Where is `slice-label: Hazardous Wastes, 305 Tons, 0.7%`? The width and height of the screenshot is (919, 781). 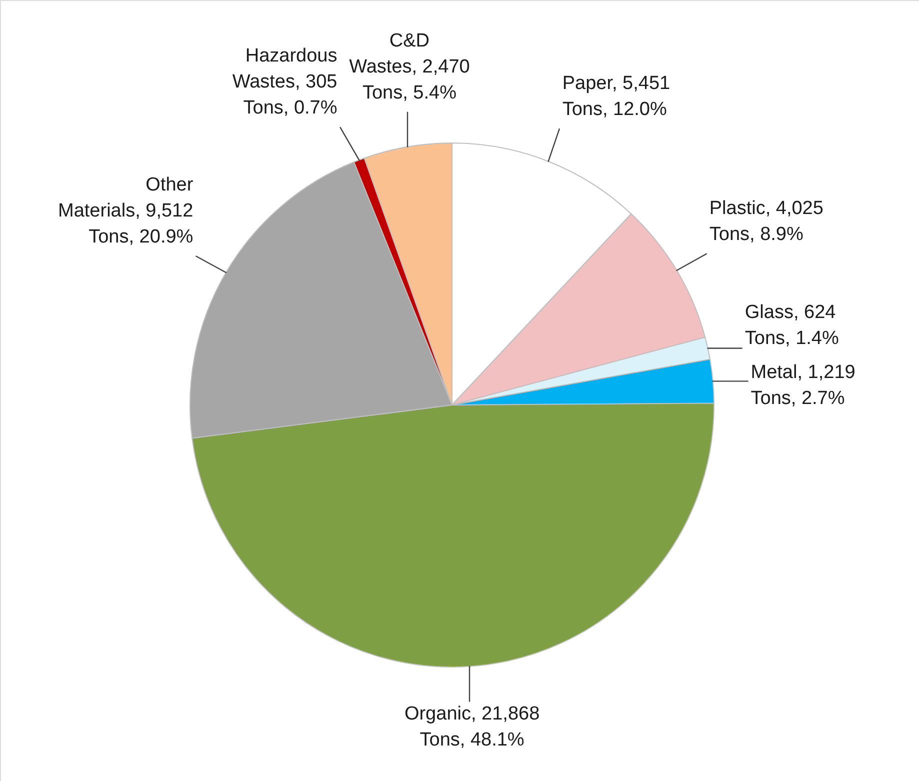
slice-label: Hazardous Wastes, 305 Tons, 0.7% is located at coordinates (285, 81).